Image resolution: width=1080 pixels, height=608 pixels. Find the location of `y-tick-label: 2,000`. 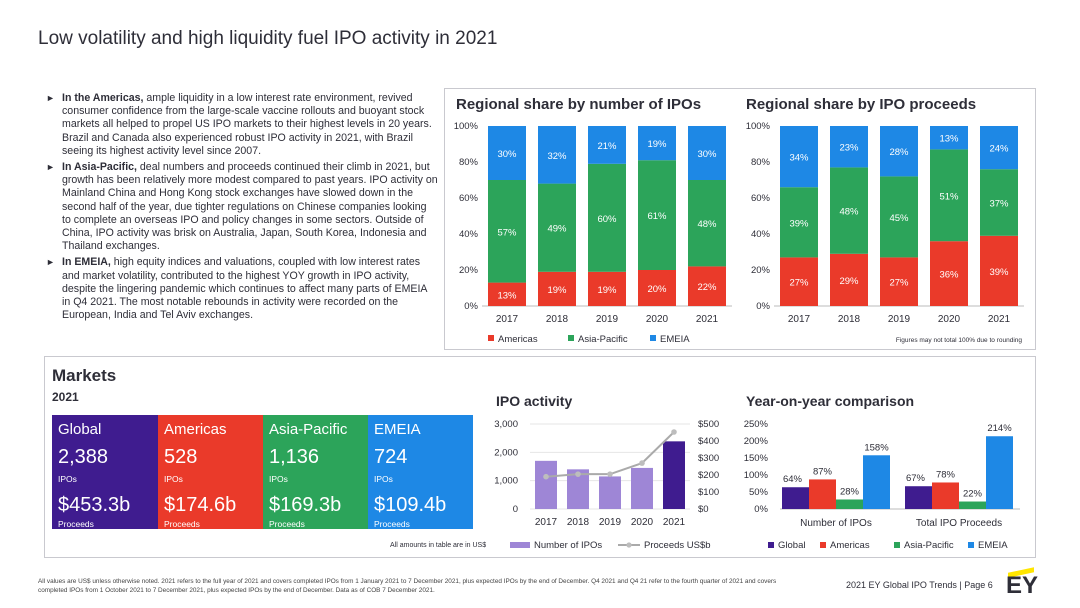

y-tick-label: 2,000 is located at coordinates (506, 452).